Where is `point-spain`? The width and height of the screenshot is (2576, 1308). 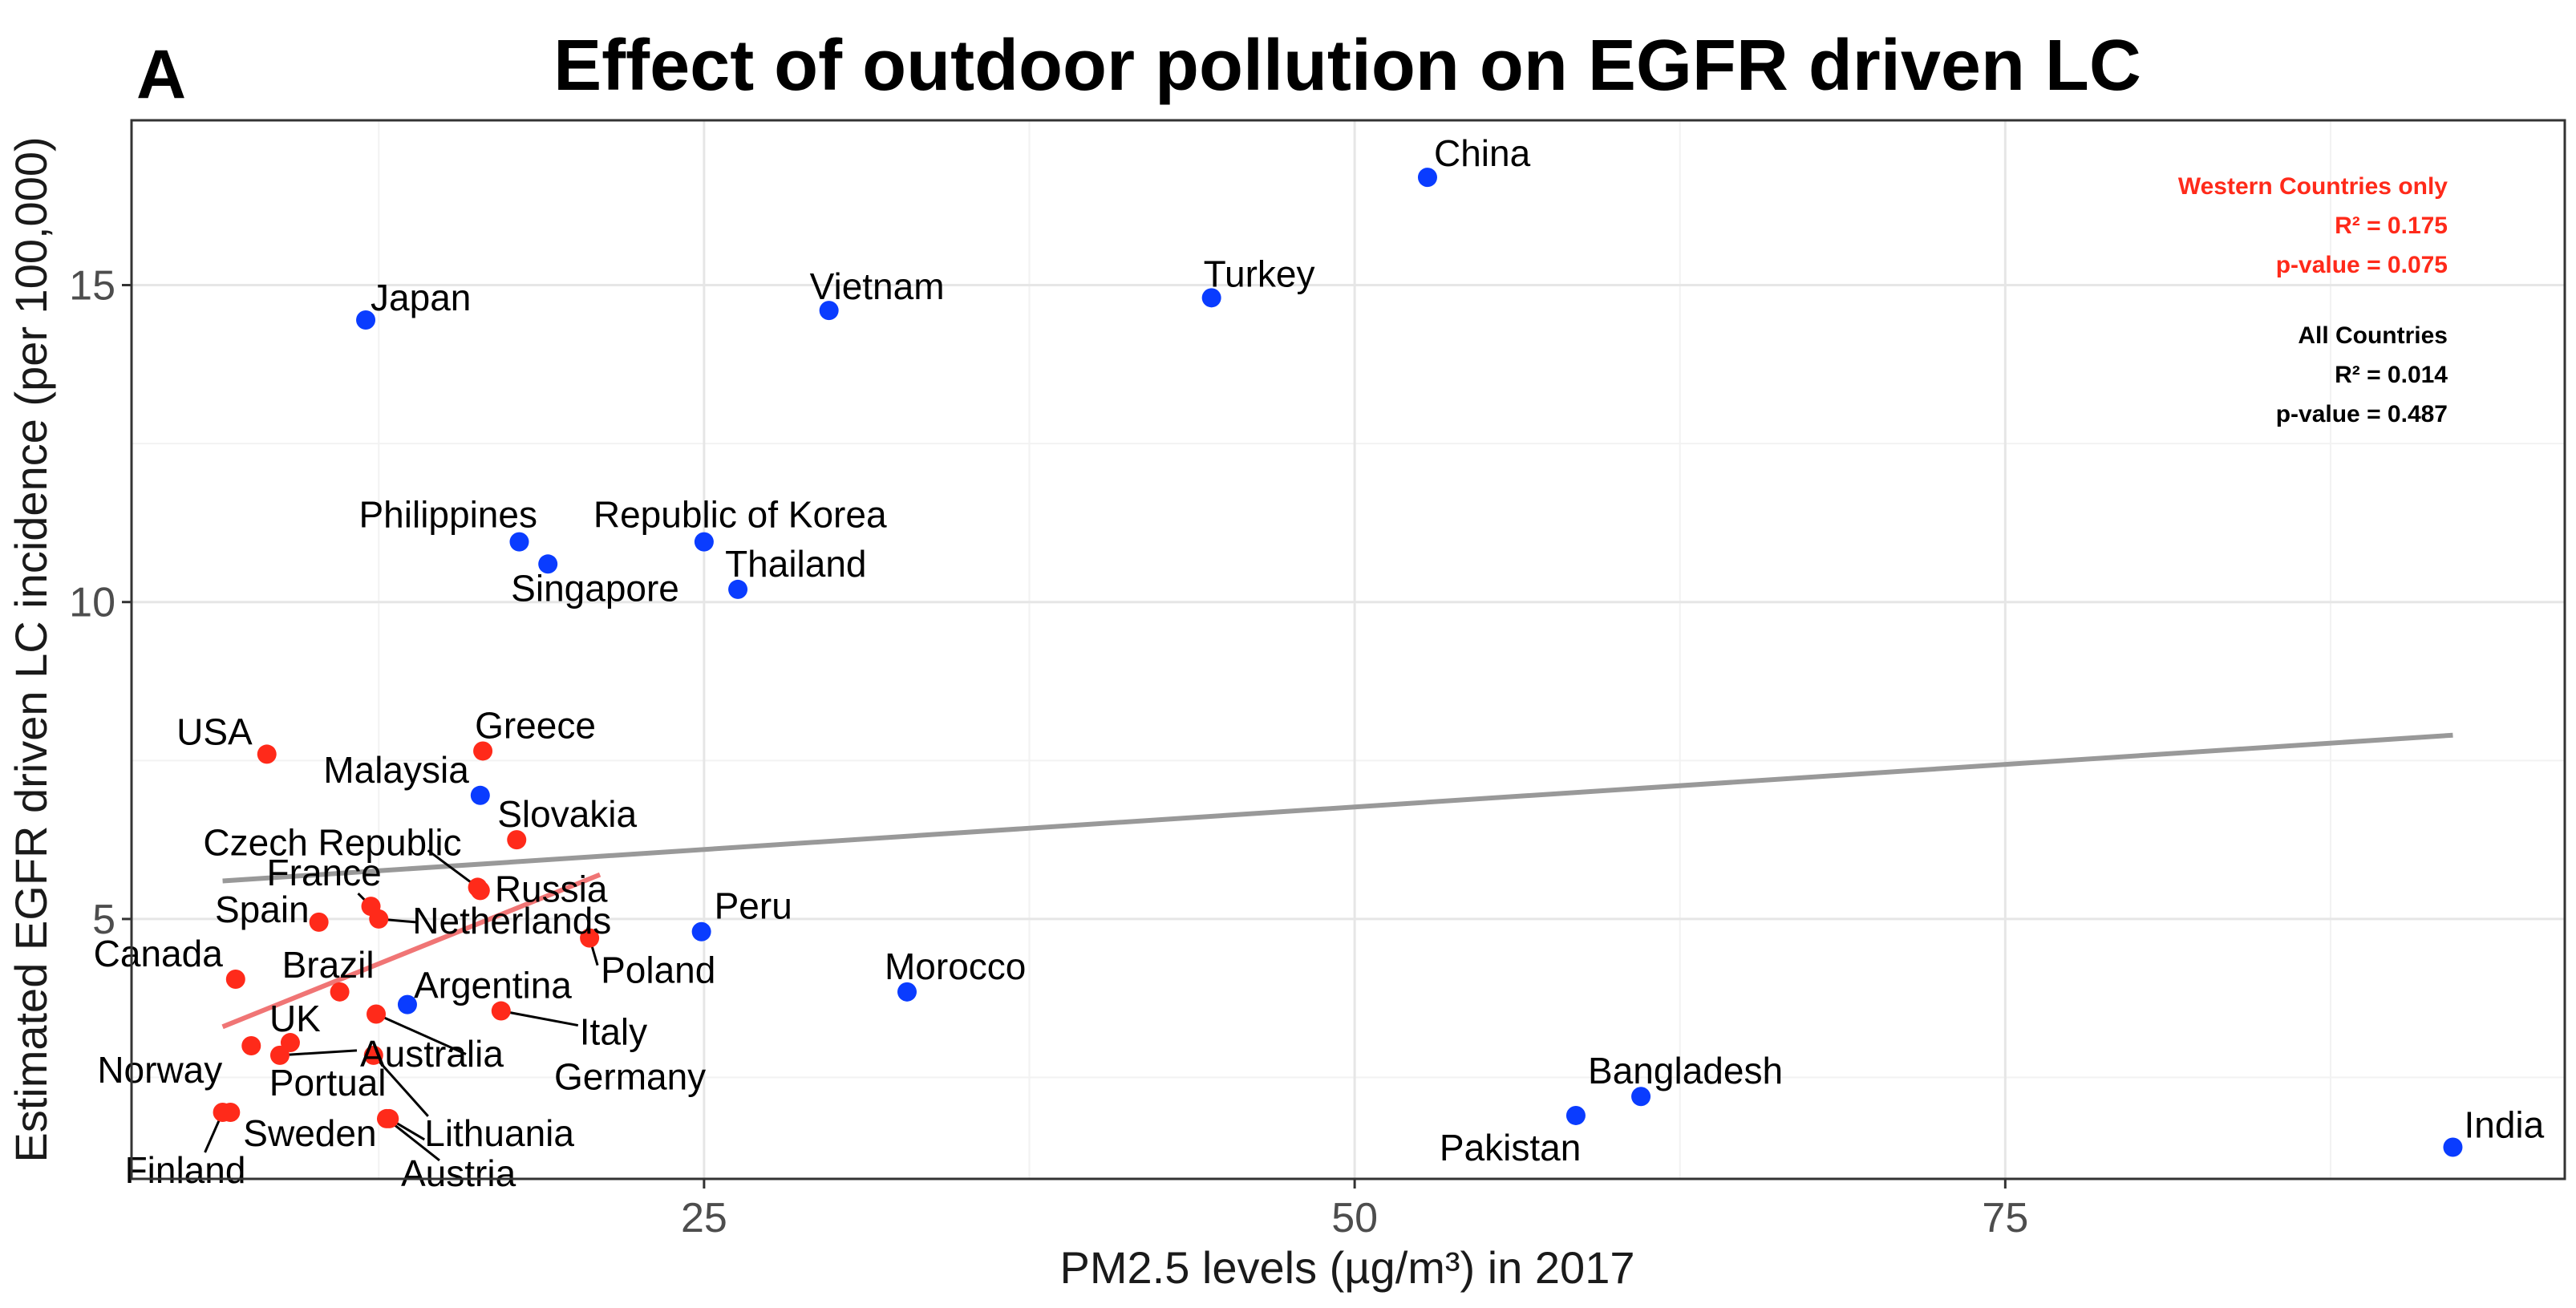 point-spain is located at coordinates (319, 922).